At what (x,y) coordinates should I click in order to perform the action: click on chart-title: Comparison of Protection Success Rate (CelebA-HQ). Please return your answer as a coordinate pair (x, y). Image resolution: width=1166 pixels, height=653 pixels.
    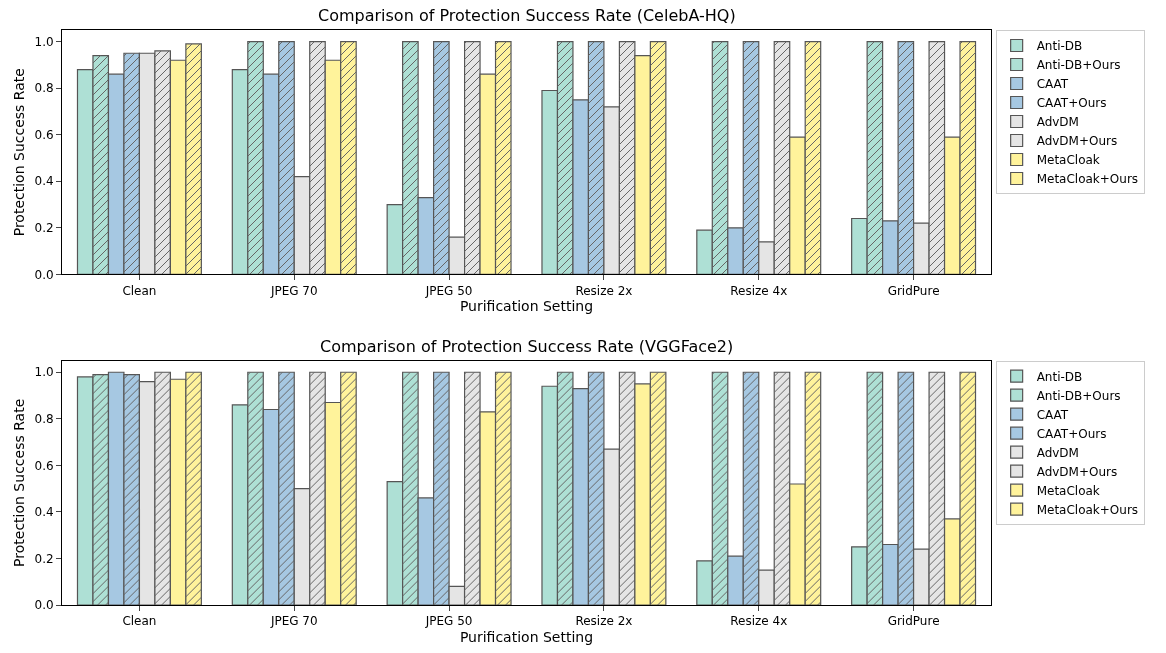
    Looking at the image, I should click on (527, 15).